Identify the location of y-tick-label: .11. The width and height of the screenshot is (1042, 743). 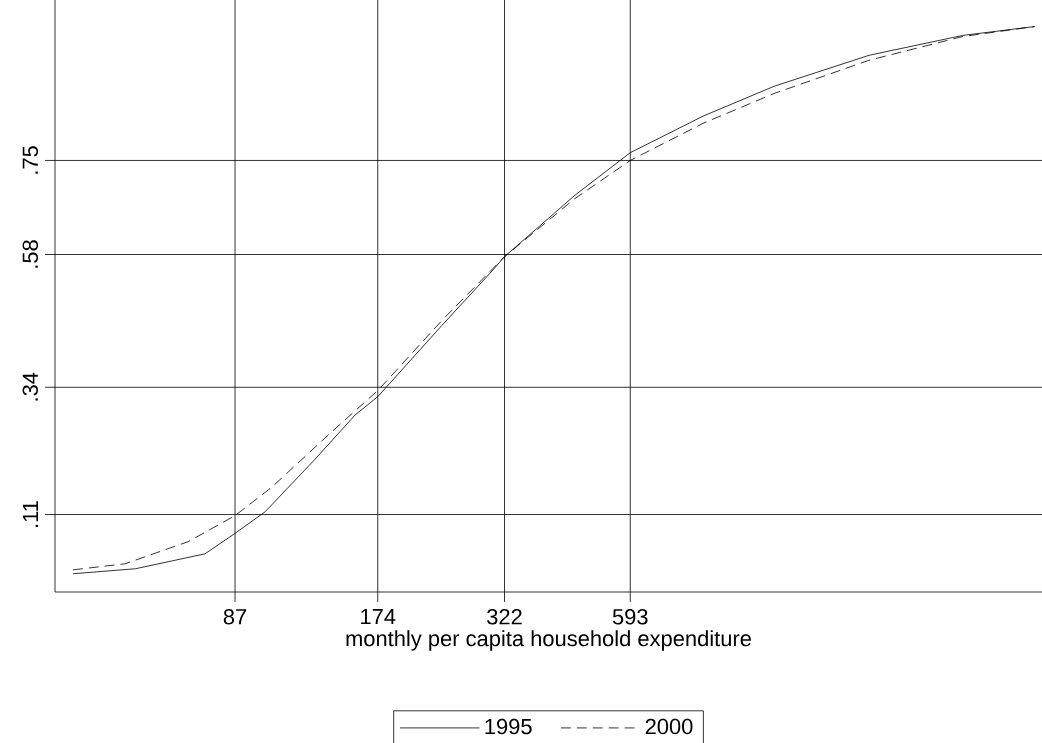
(30, 514).